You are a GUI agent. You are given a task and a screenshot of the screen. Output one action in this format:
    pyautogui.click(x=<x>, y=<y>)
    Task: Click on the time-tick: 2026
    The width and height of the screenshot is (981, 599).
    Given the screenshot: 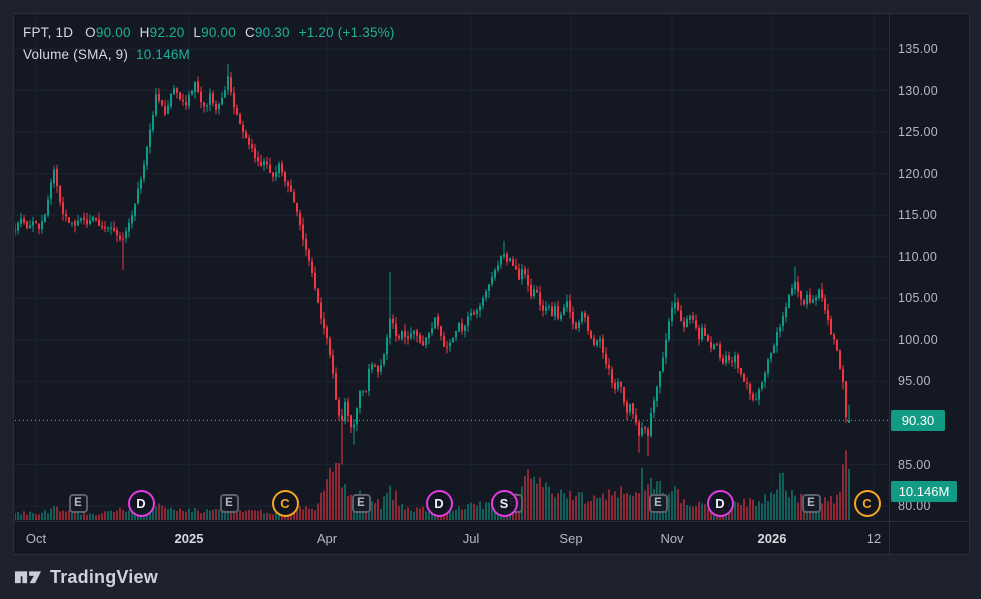 What is the action you would take?
    pyautogui.click(x=772, y=538)
    